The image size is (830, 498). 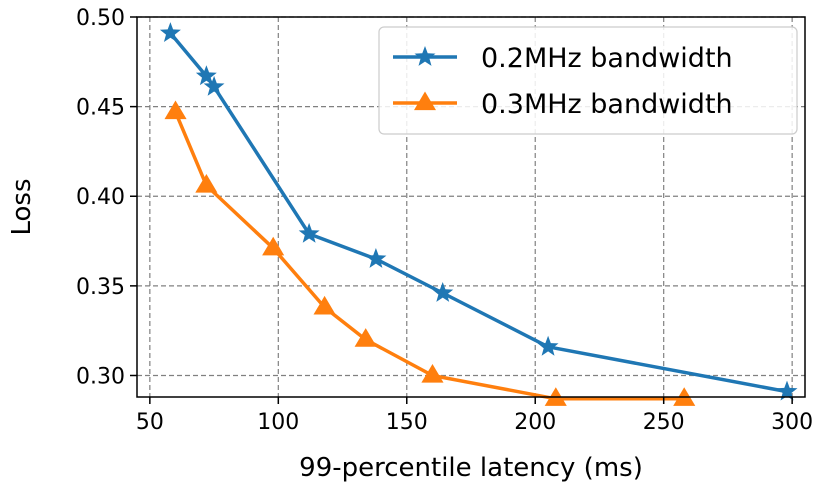 What do you see at coordinates (607, 58) in the screenshot?
I see `legend-label: 0.2MHz bandwidth` at bounding box center [607, 58].